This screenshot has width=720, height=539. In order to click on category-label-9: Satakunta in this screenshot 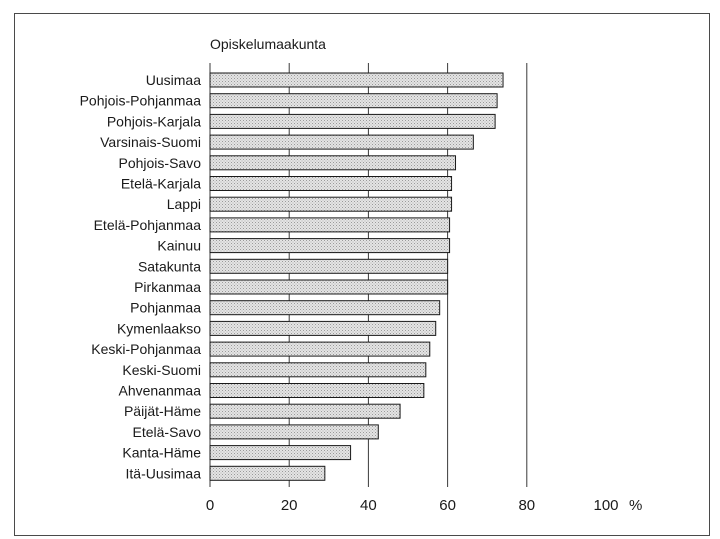, I will do `click(169, 266)`.